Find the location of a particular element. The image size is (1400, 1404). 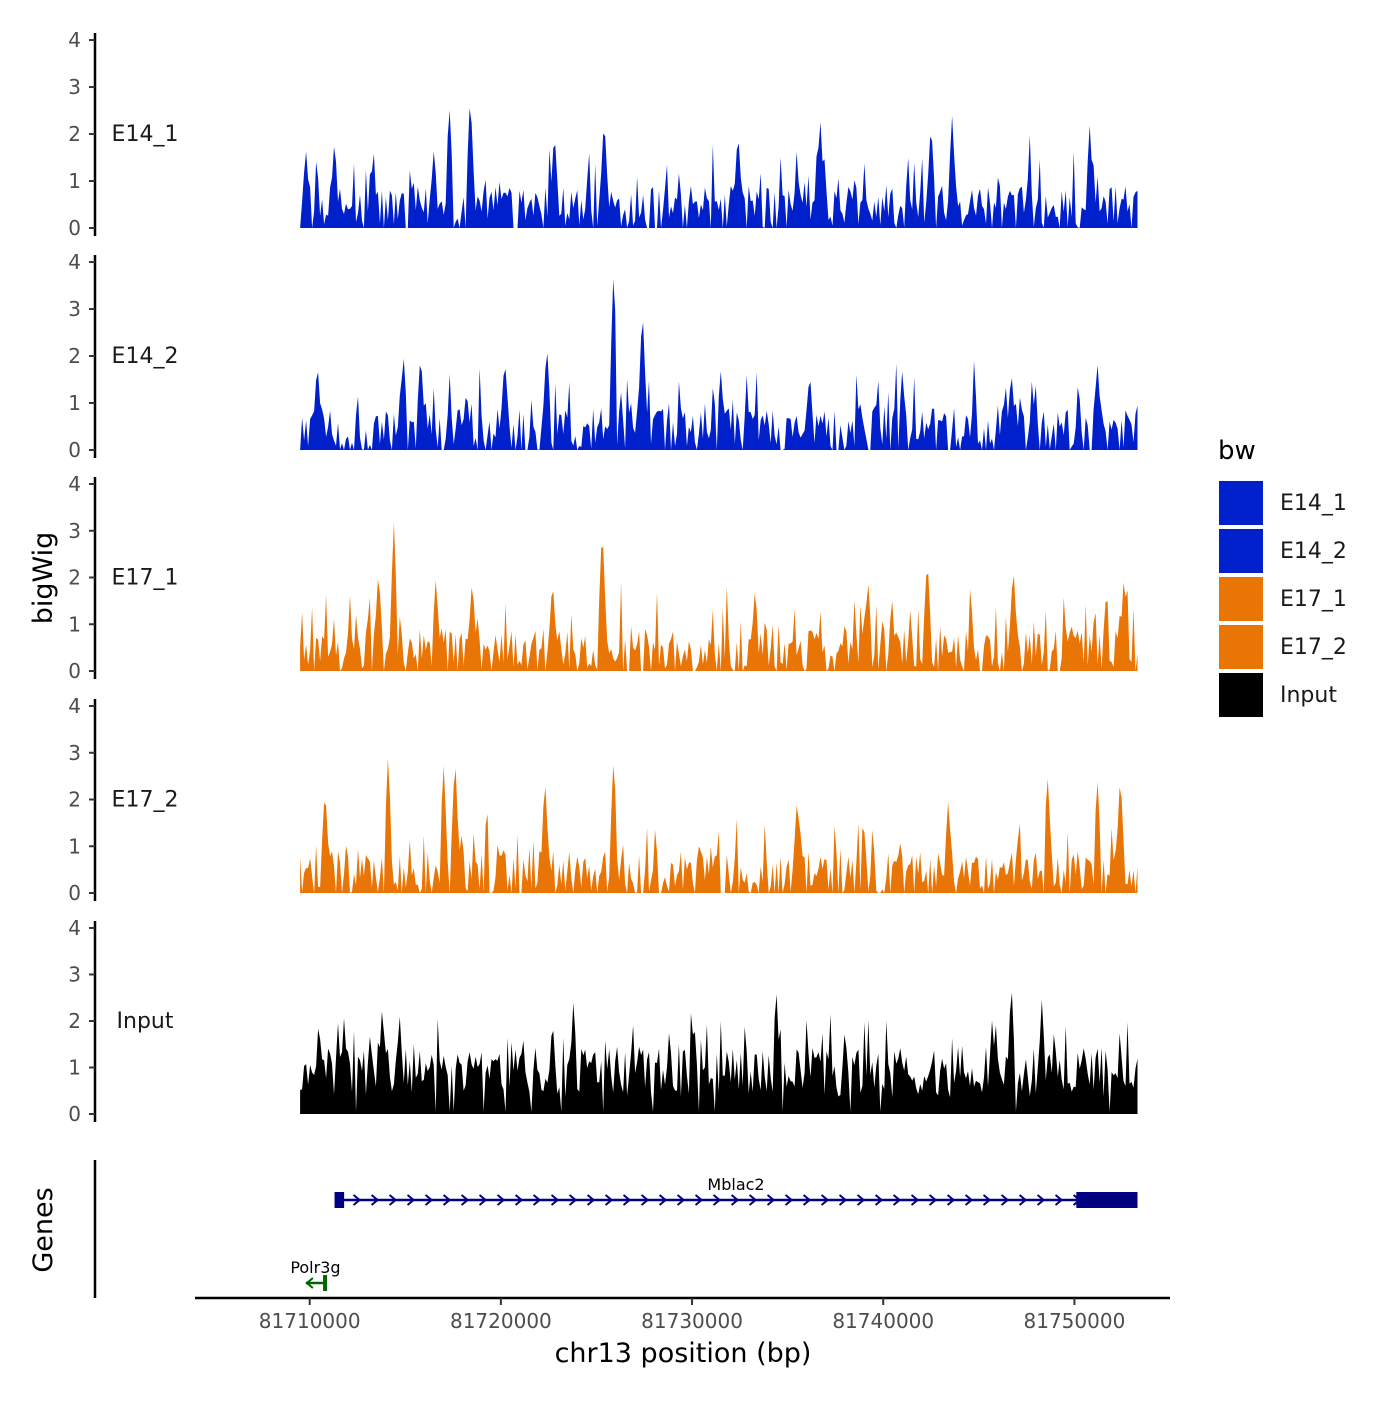

x-axis: 81710000 81720000 81730000 81740000 81750000 is located at coordinates (682, 1314).